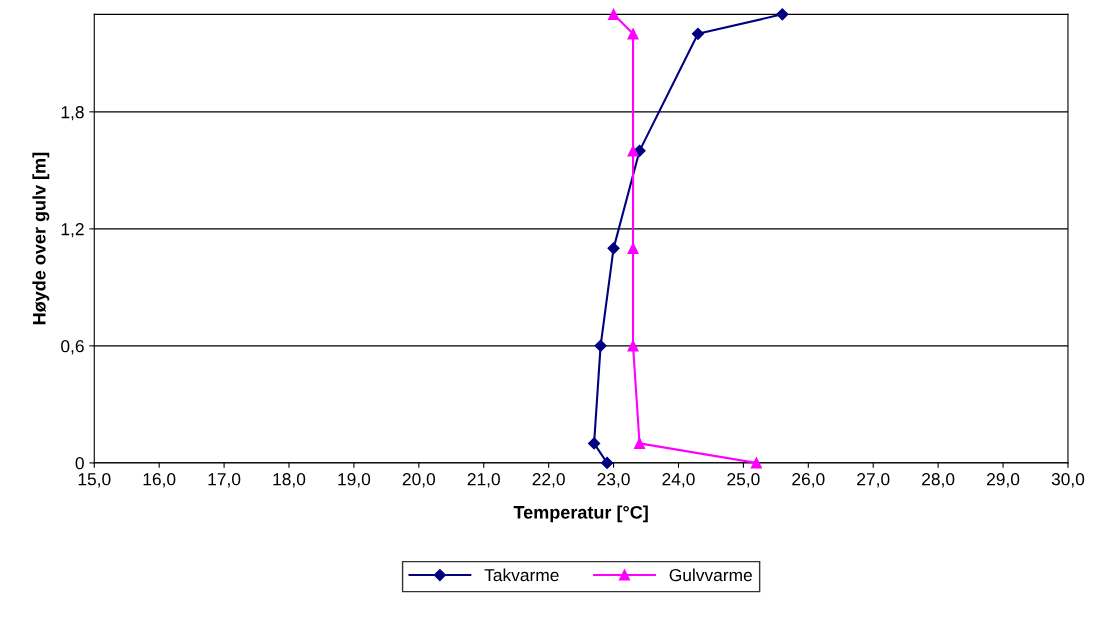  I want to click on x-axis-title: Temperatur [°C], so click(580, 514).